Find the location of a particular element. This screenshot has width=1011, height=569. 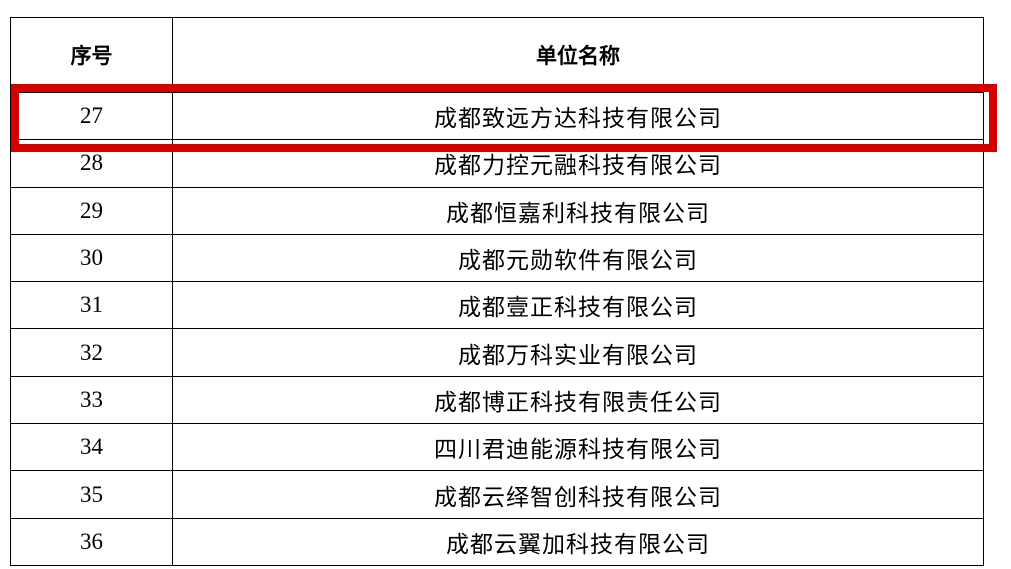

header-row: 序号 单位名称 is located at coordinates (497, 55).